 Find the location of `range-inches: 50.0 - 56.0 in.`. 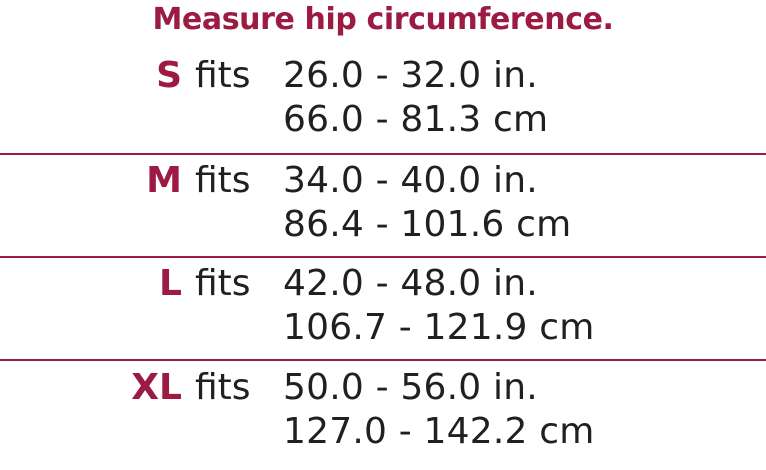

range-inches: 50.0 - 56.0 in. is located at coordinates (410, 387).